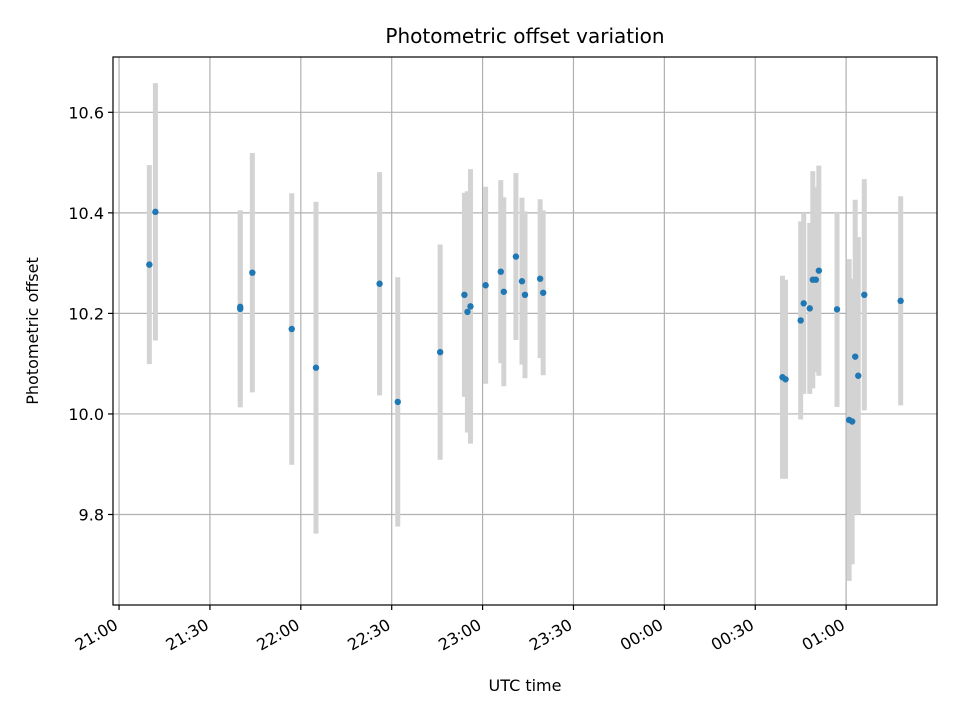  I want to click on y-tick-label: 10.0, so click(86, 414).